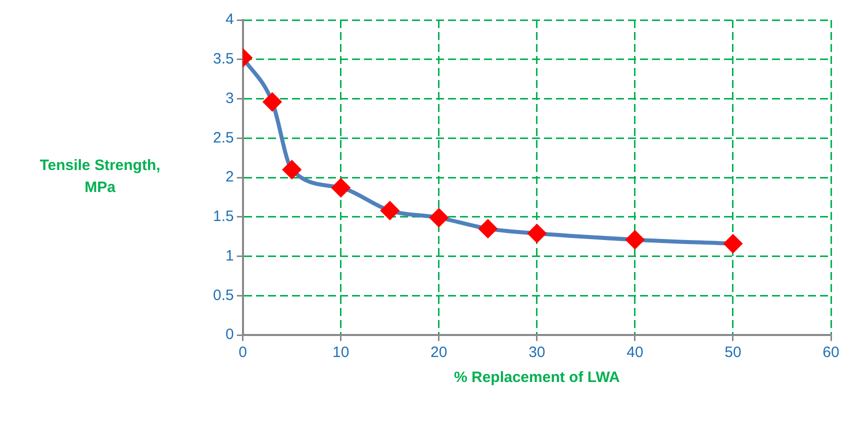 The image size is (845, 421). What do you see at coordinates (223, 59) in the screenshot?
I see `y-tick-label: 3.5` at bounding box center [223, 59].